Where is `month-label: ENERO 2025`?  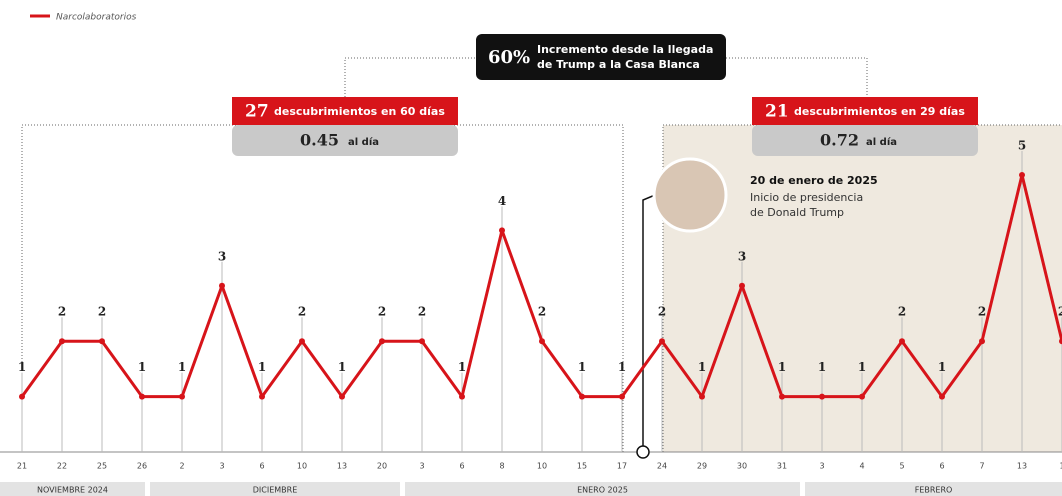
month-label: ENERO 2025 is located at coordinates (602, 490).